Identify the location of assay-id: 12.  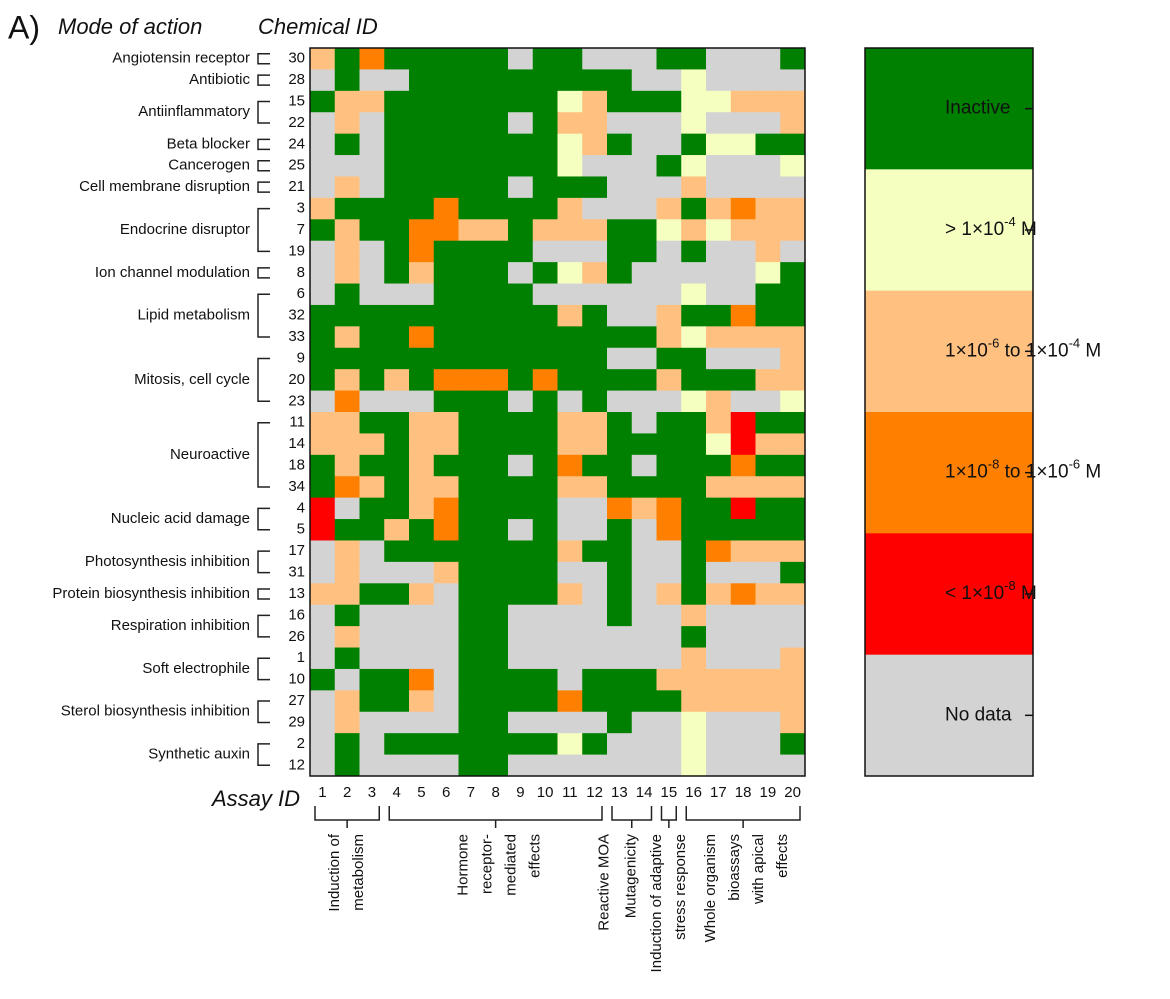
(594, 792).